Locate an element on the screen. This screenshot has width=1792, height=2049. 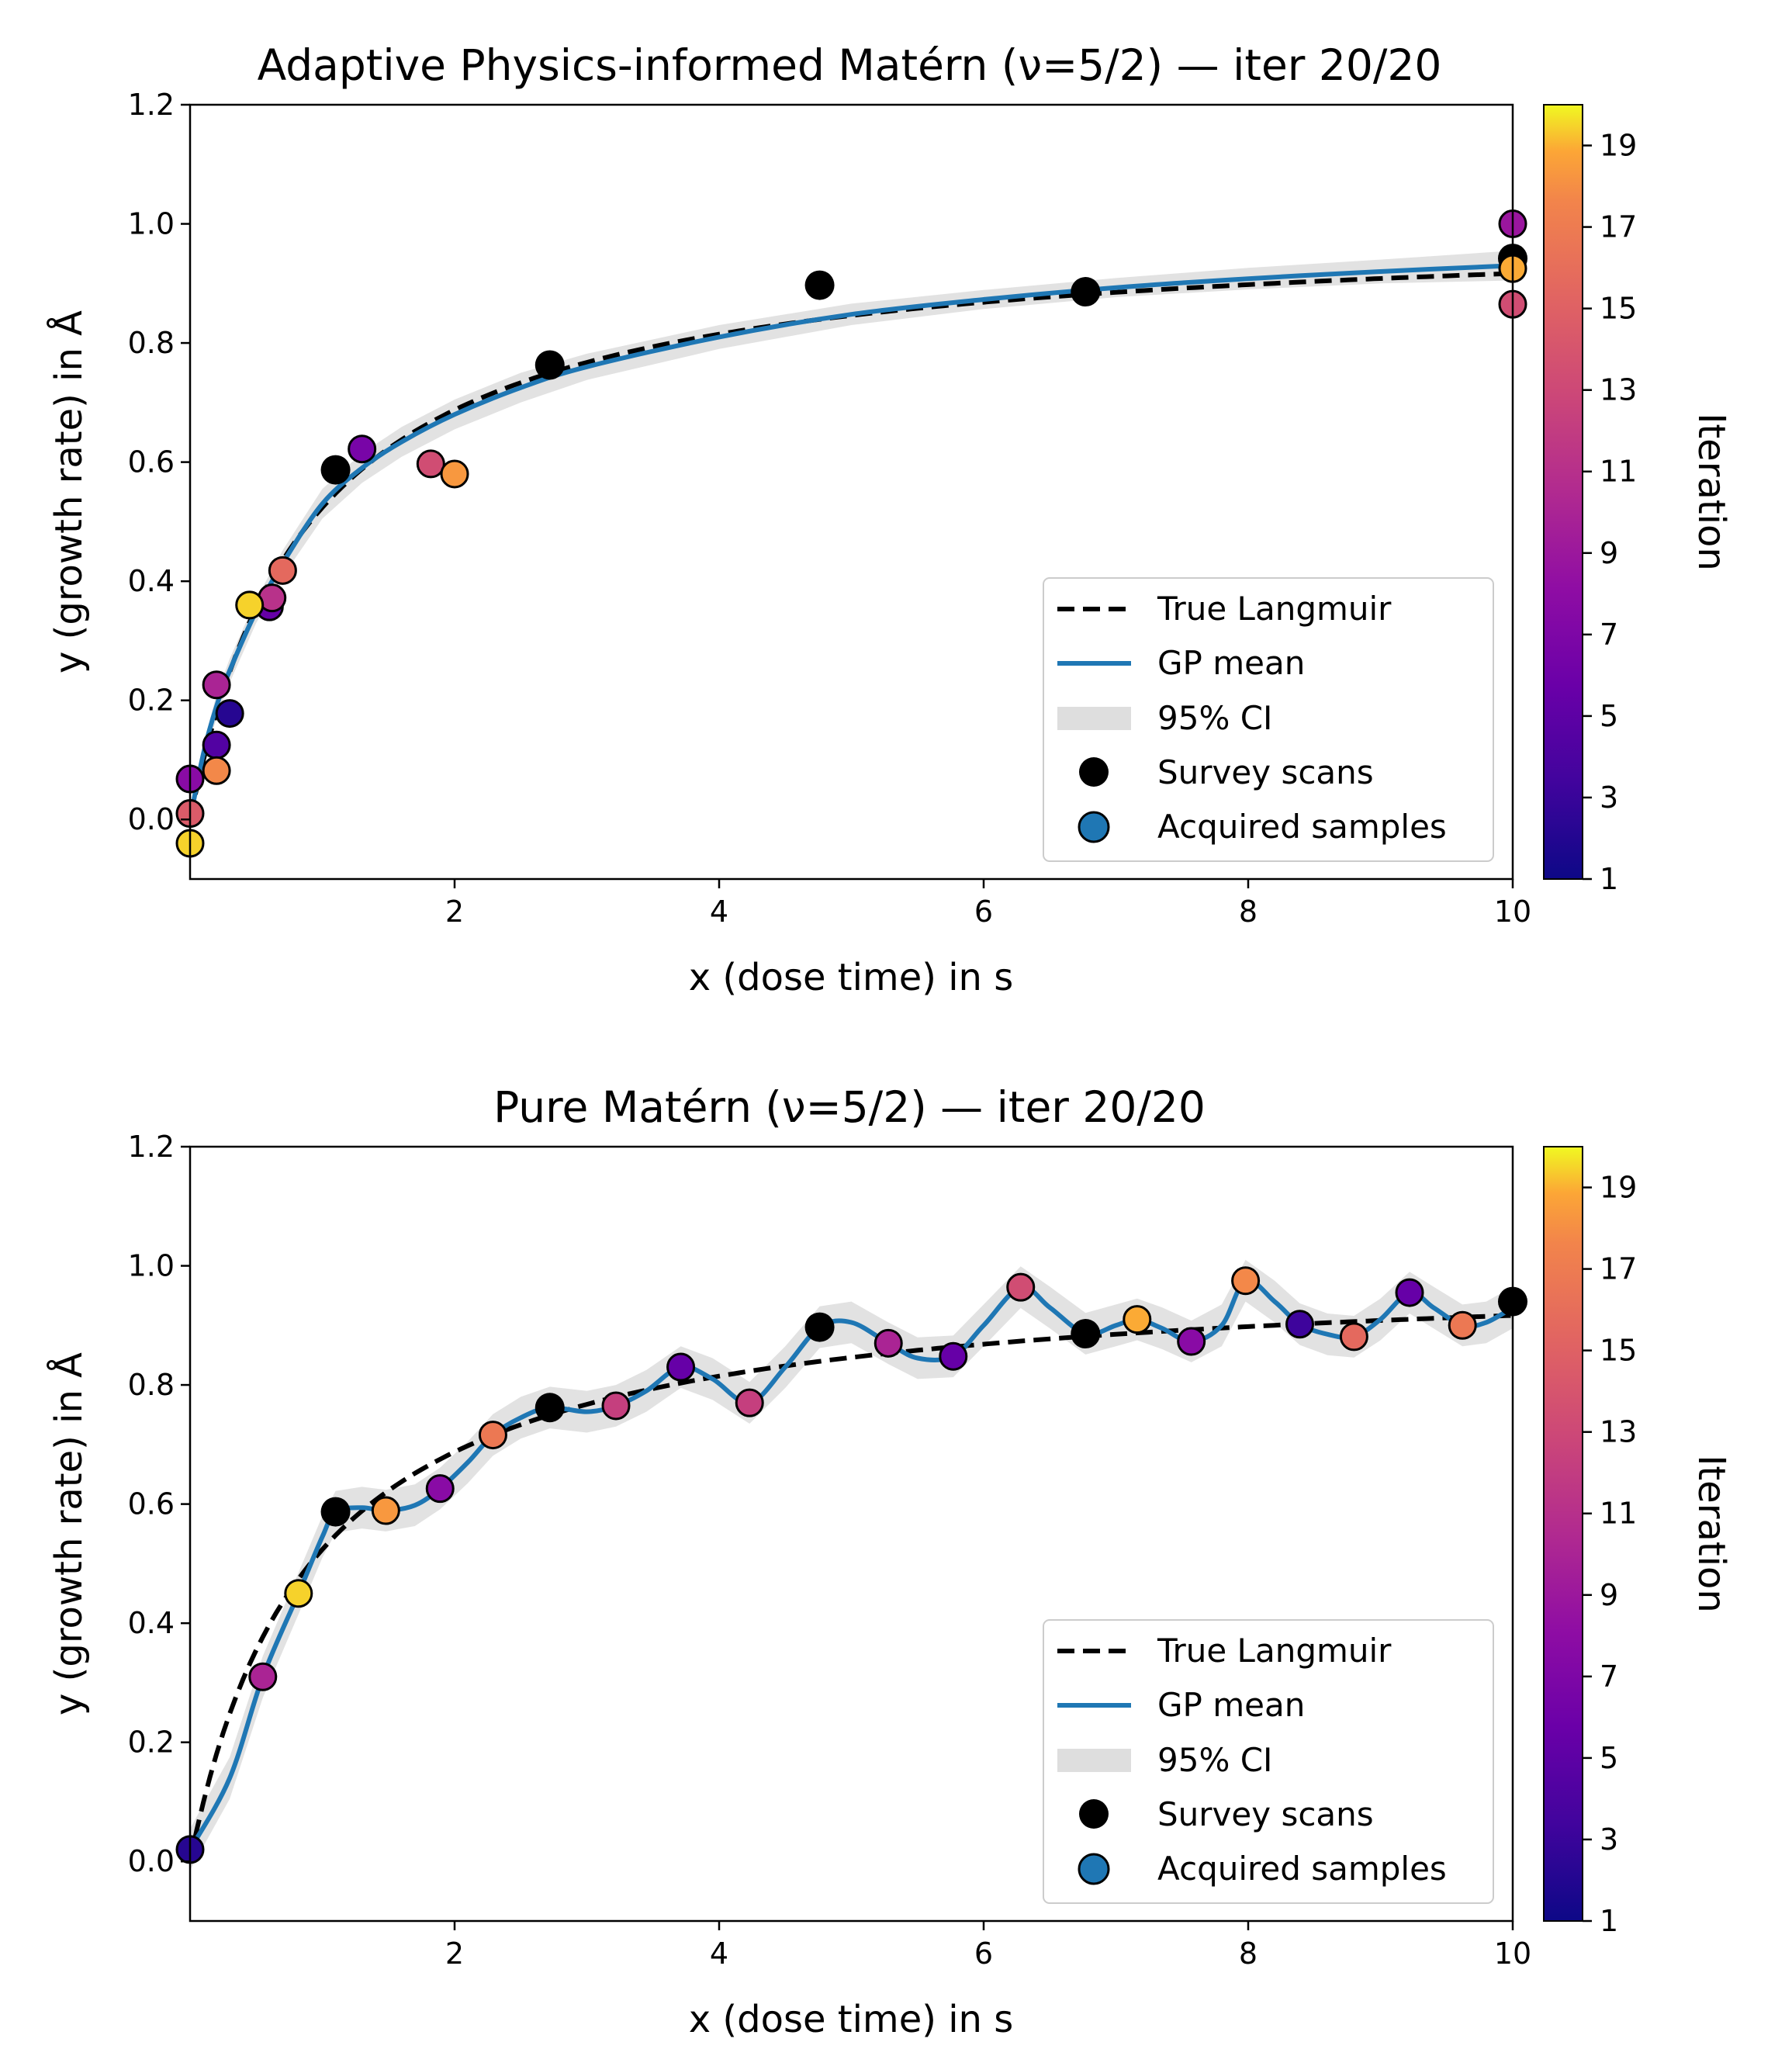
x-tick-label: 10 is located at coordinates (1512, 1954).